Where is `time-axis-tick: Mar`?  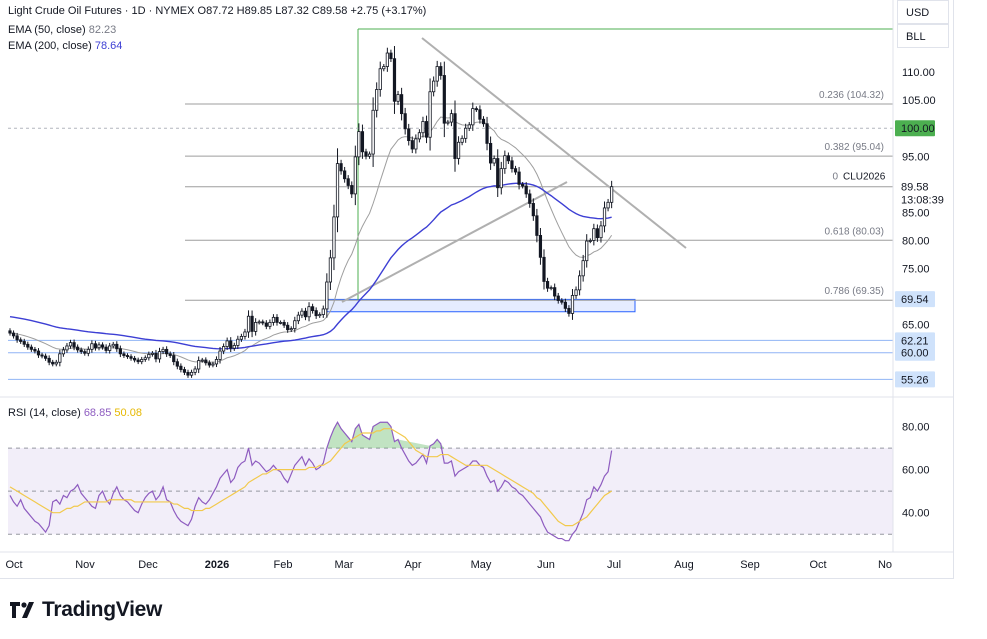
time-axis-tick: Mar is located at coordinates (344, 565).